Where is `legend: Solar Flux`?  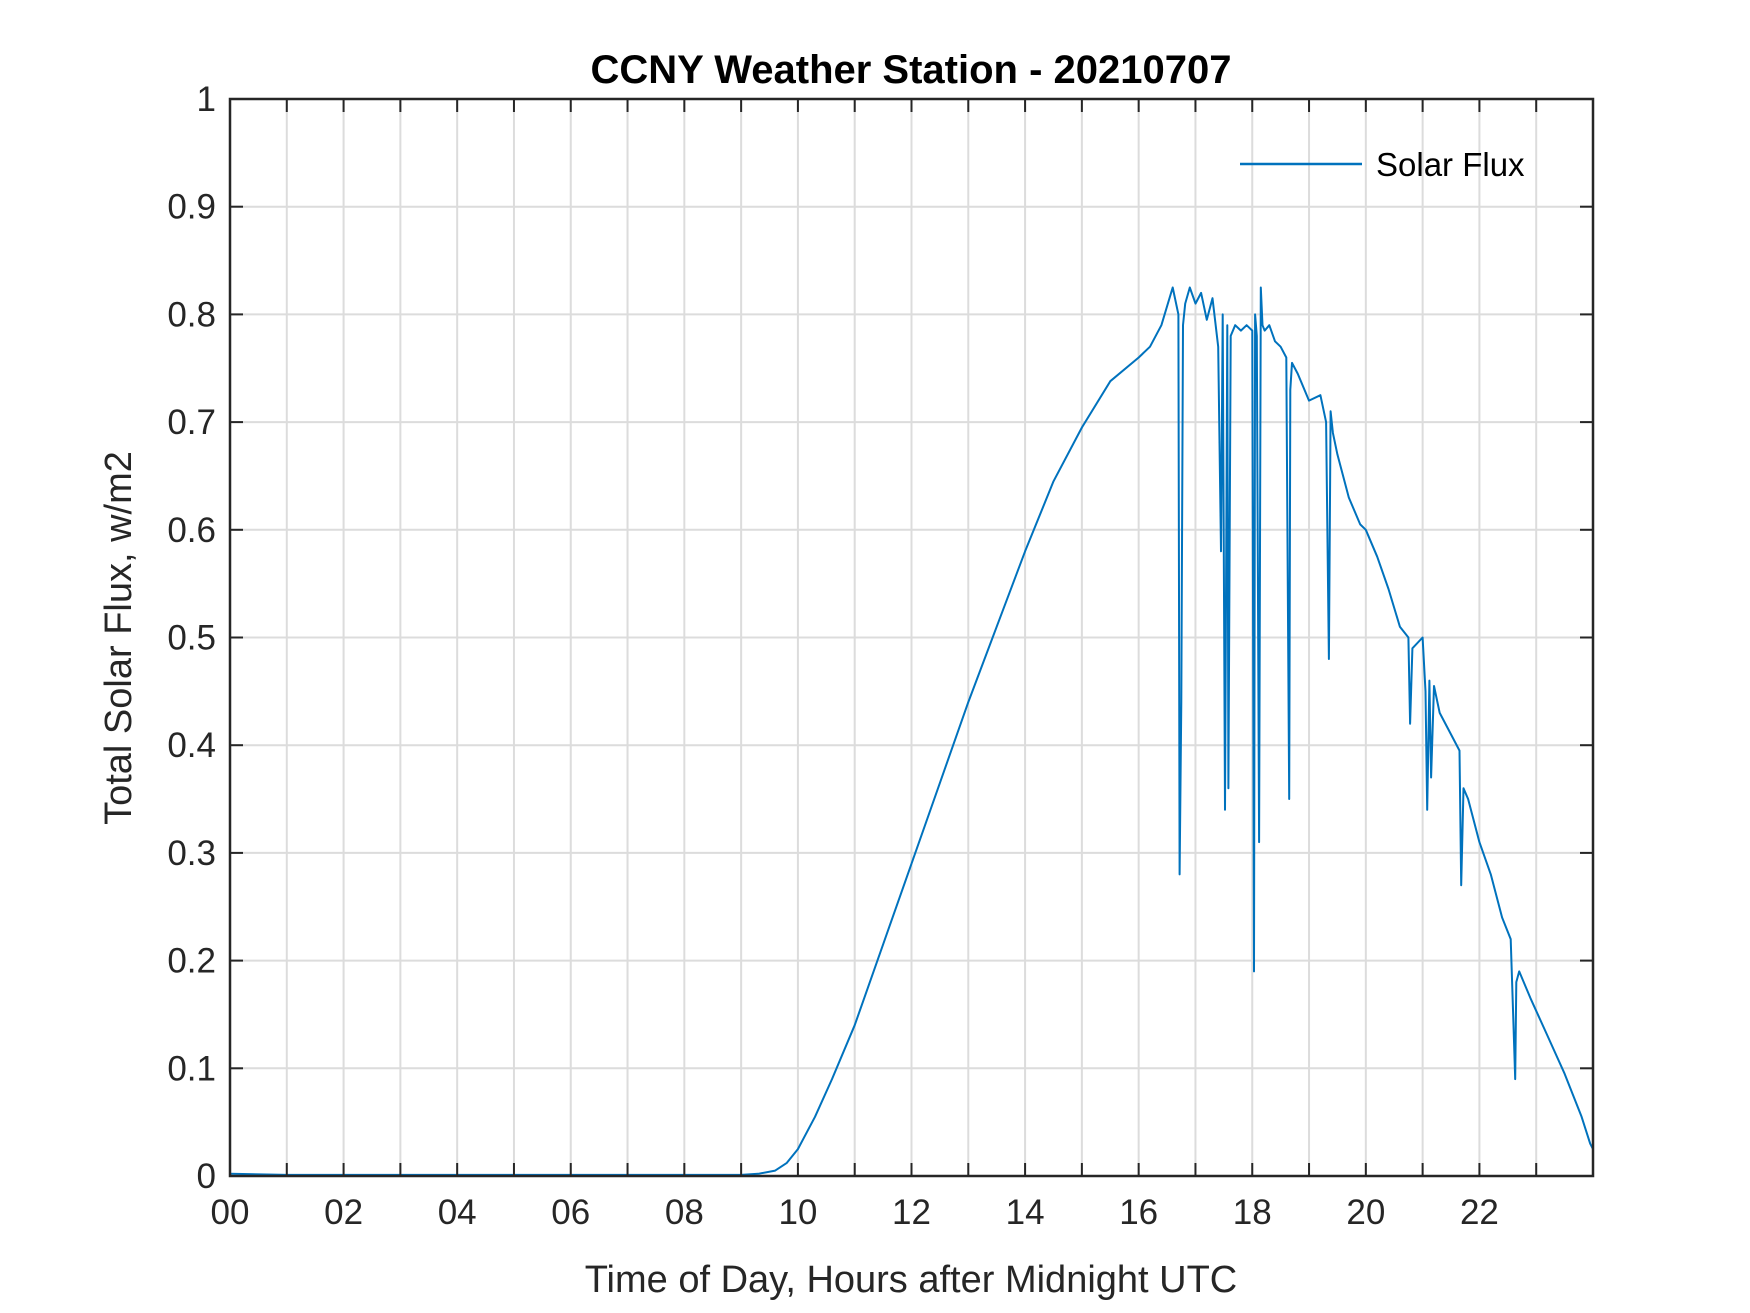 legend: Solar Flux is located at coordinates (1382, 164).